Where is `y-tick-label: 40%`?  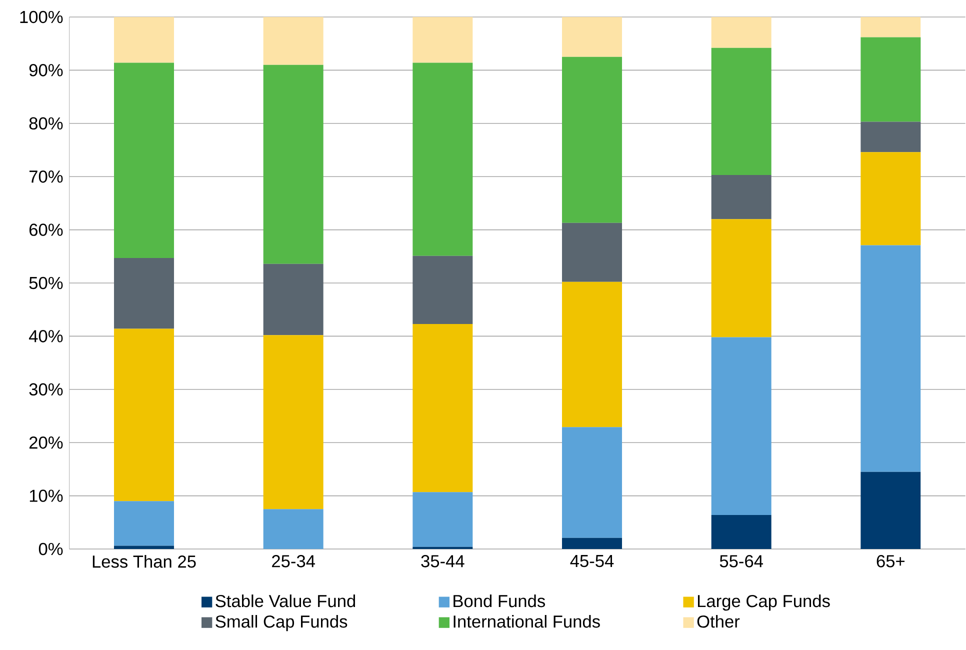 y-tick-label: 40% is located at coordinates (45, 336).